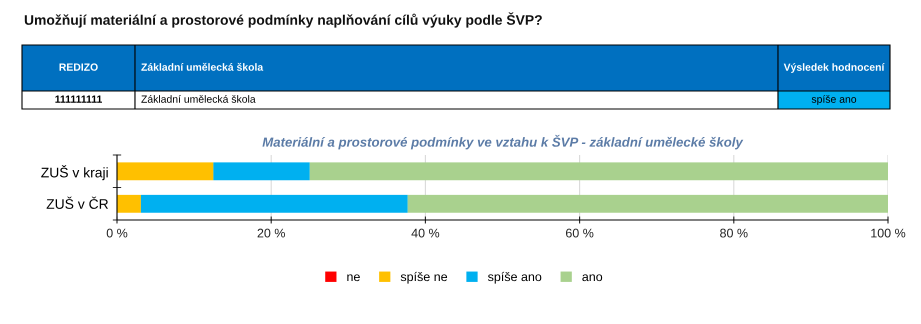 The height and width of the screenshot is (324, 921). What do you see at coordinates (283, 20) in the screenshot?
I see `text: Umožňují materiální a prostorové podmínky naplňování cílů výuky podle ŠVP?` at bounding box center [283, 20].